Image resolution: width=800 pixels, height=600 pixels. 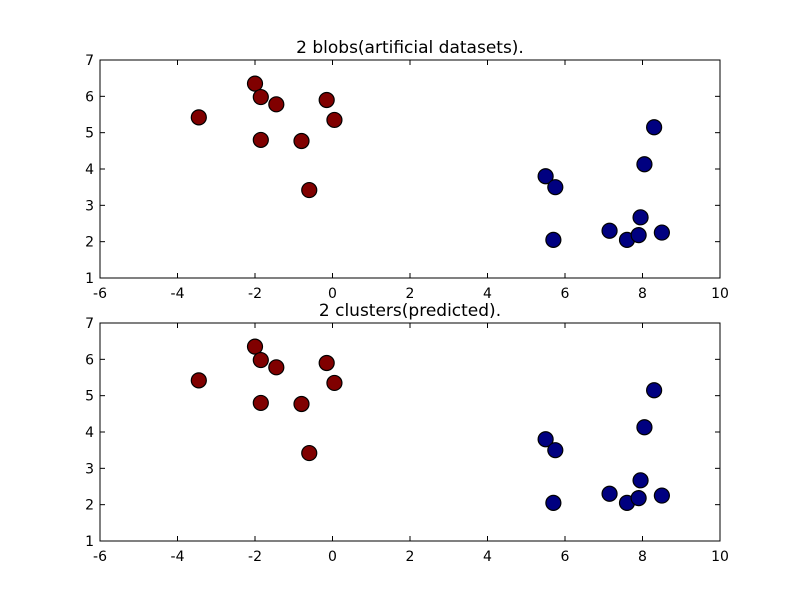 What do you see at coordinates (410, 48) in the screenshot?
I see `chart-title: 2 blobs(artificial datasets).` at bounding box center [410, 48].